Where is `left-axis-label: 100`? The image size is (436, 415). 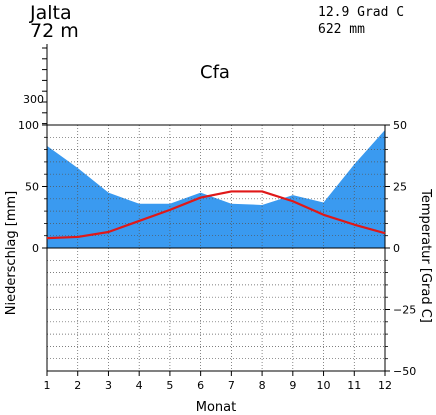 left-axis-label: 100 is located at coordinates (28, 125).